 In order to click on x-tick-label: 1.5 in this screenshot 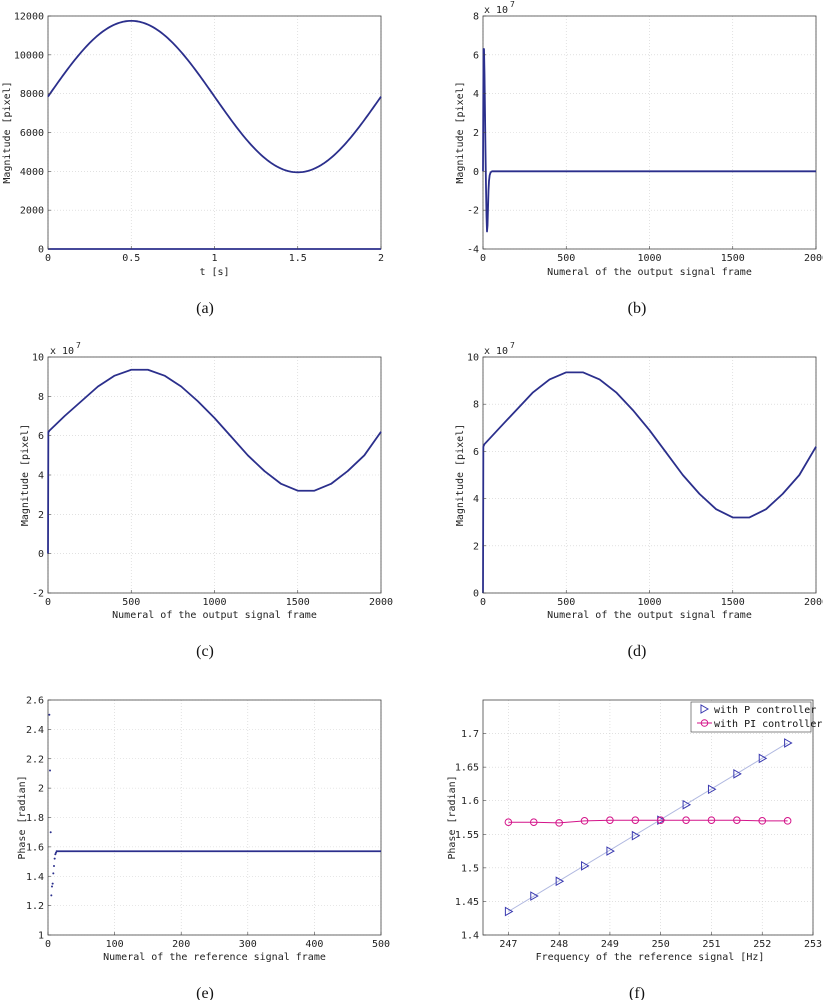, I will do `click(298, 258)`.